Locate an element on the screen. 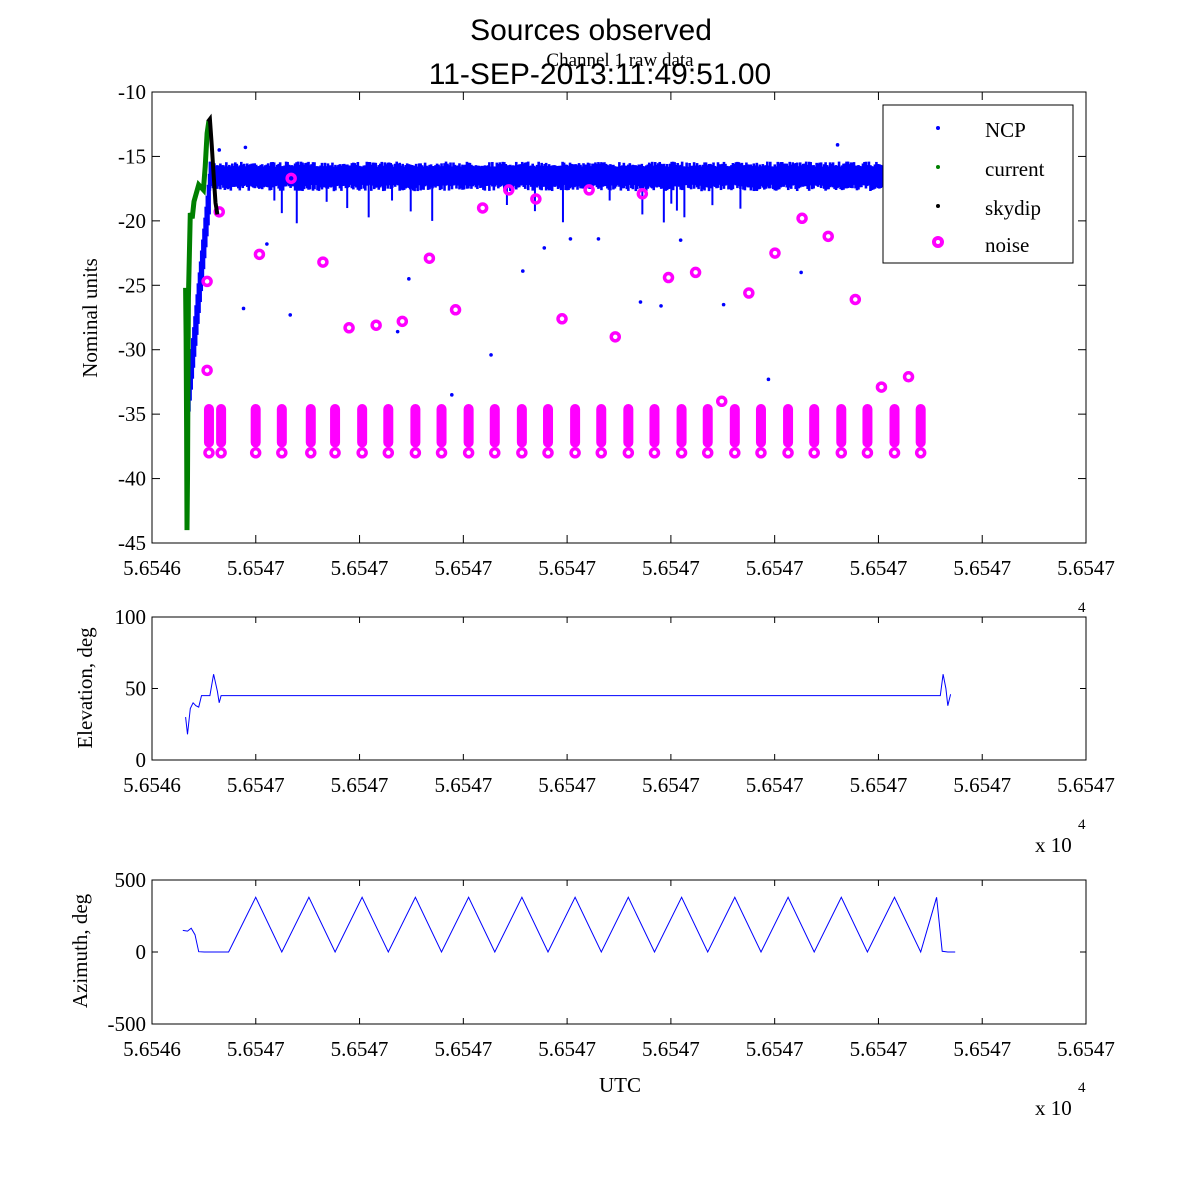  y-tick-label: -25 is located at coordinates (132, 285).